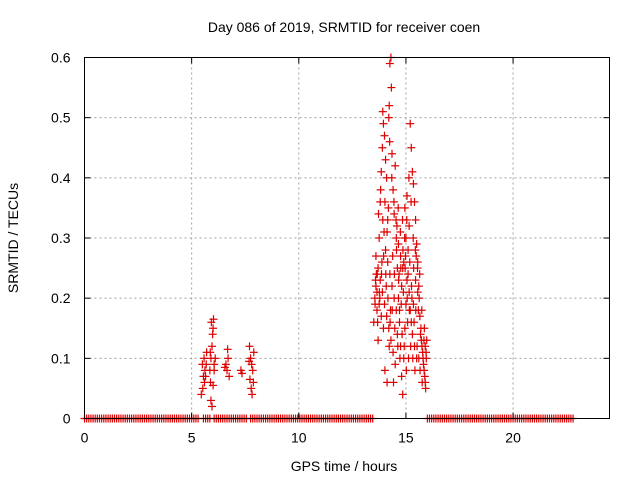 The height and width of the screenshot is (480, 640). Describe the element at coordinates (61, 178) in the screenshot. I see `y-tick-label: 0.4` at that location.